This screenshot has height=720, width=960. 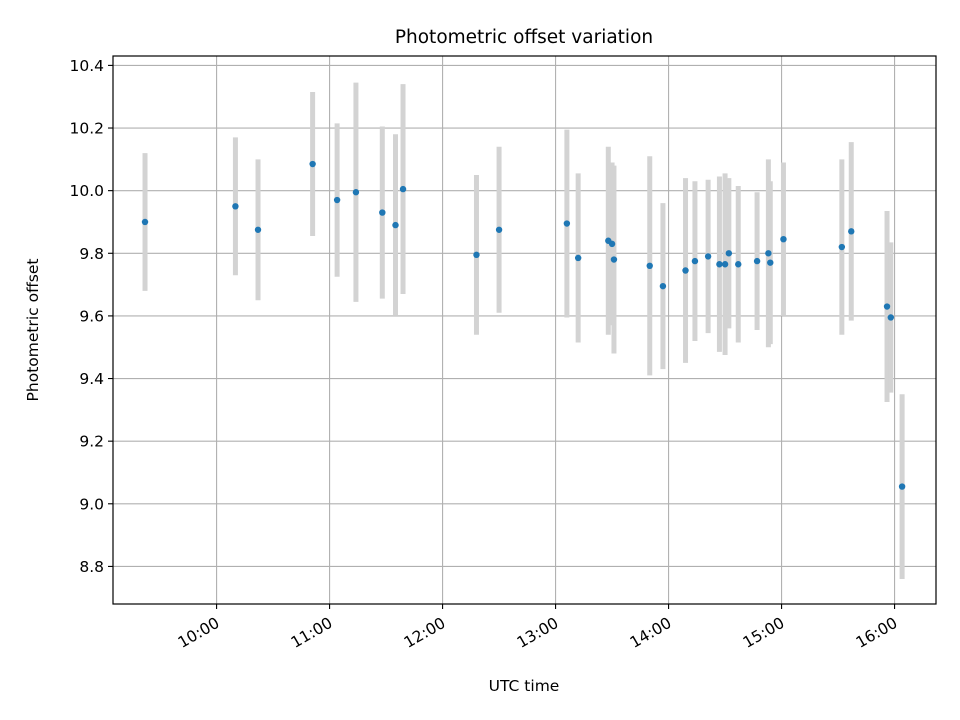 I want to click on y-tick-label: 10.0, so click(x=86, y=191).